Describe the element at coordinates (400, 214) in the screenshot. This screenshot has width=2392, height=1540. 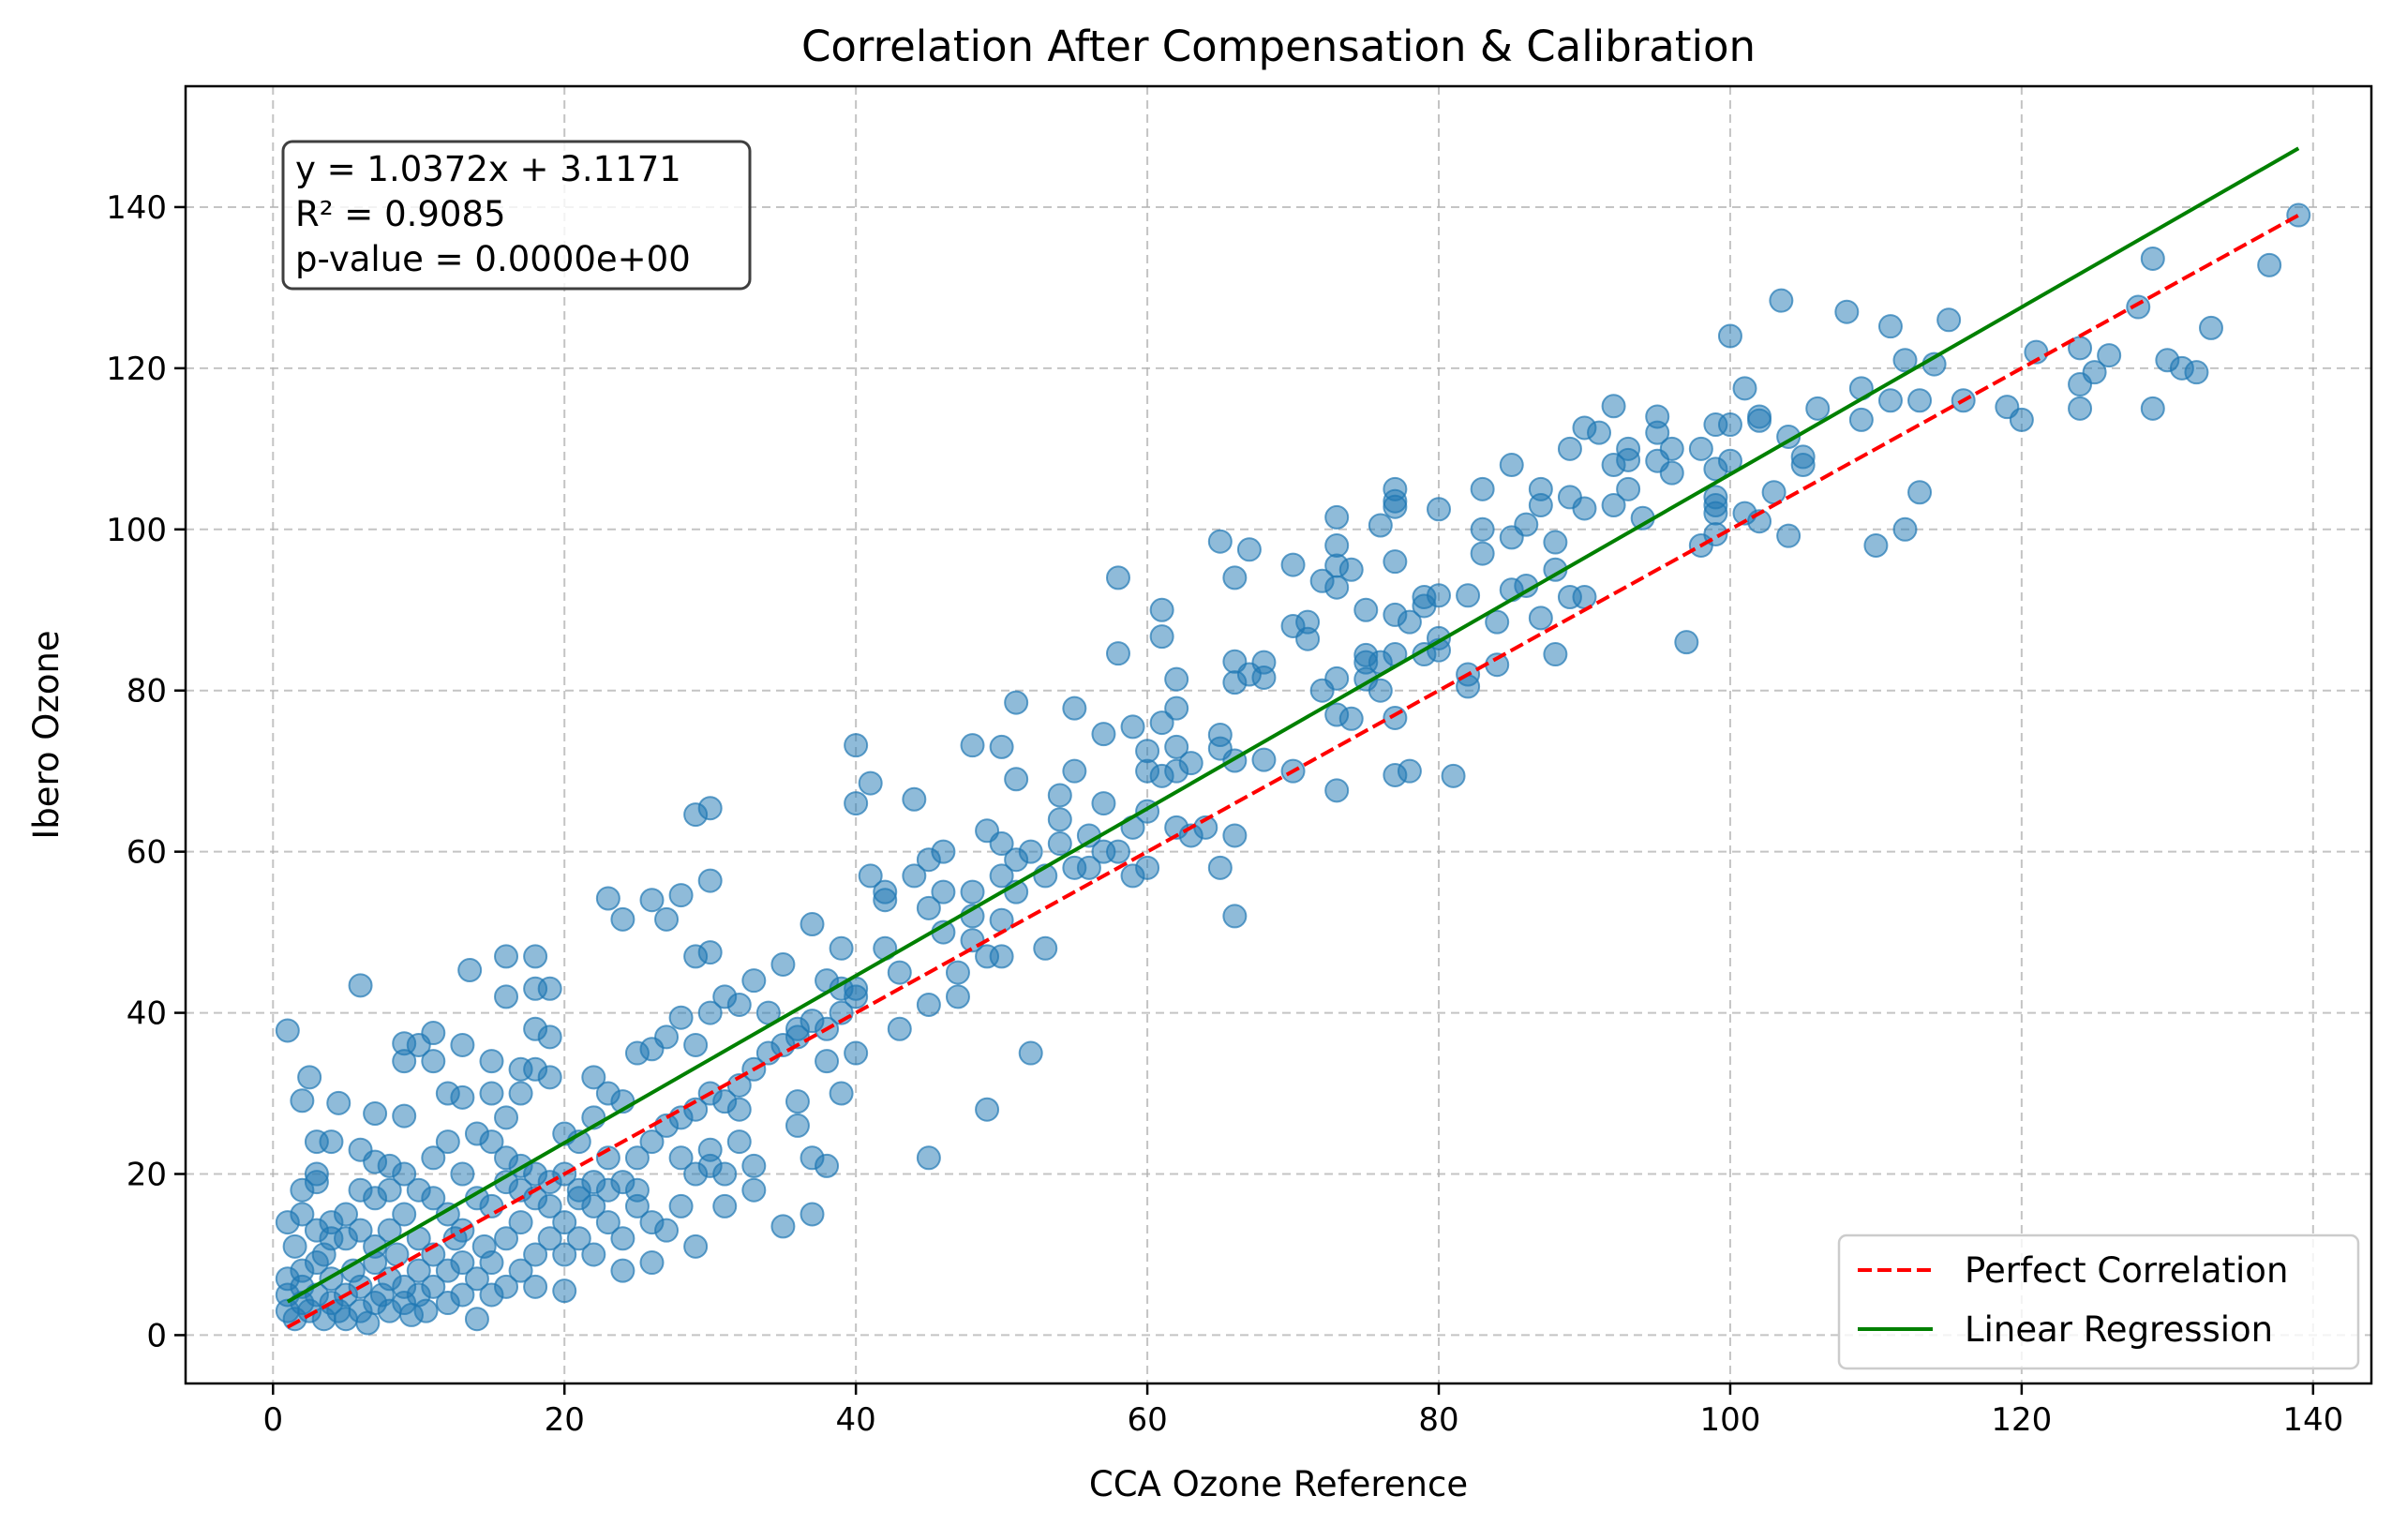
I see `stats-r-squared: R² = 0.9085` at that location.